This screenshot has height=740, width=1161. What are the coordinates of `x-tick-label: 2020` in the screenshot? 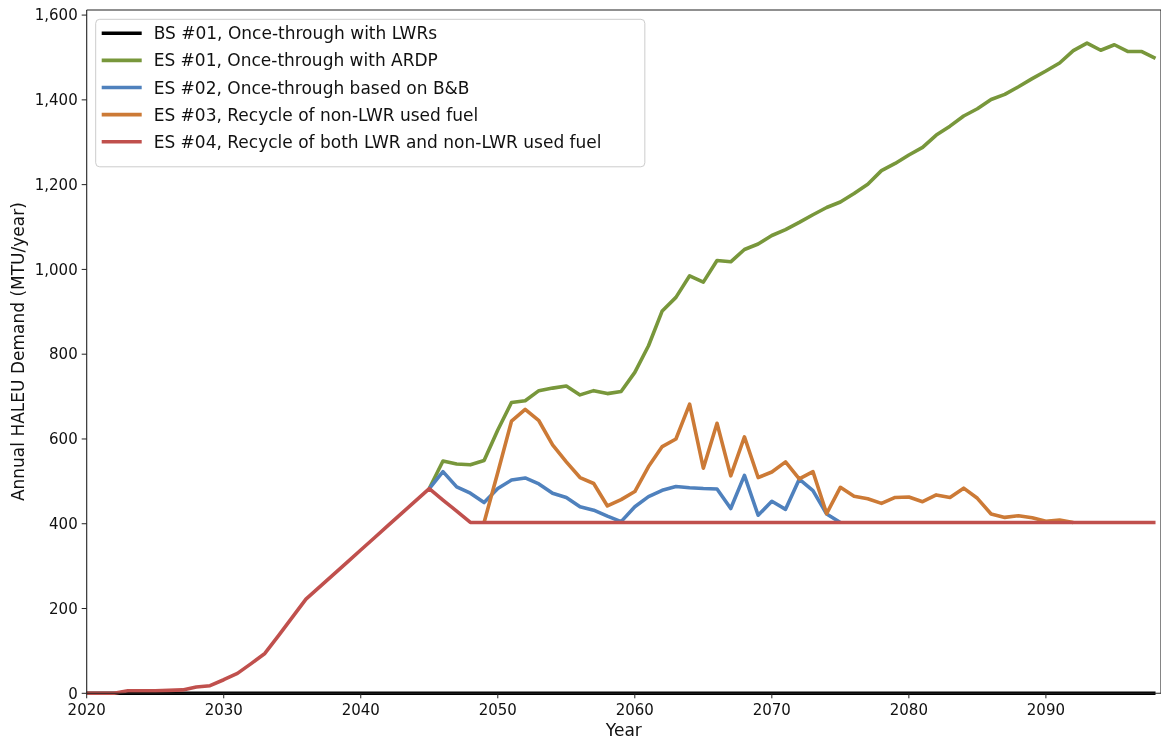 It's located at (86, 710).